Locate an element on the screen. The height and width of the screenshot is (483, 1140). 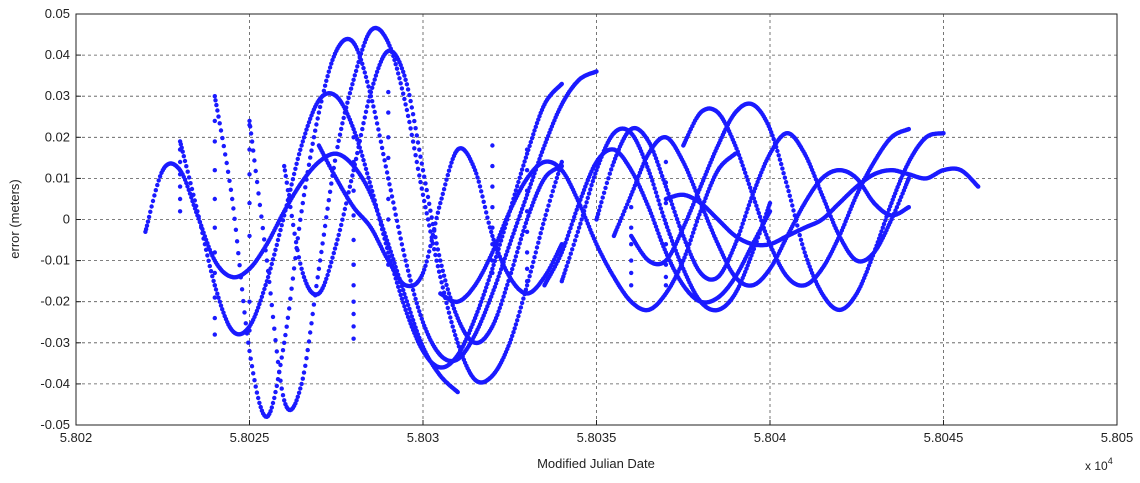
x-tick-label: 5.8035 is located at coordinates (597, 437).